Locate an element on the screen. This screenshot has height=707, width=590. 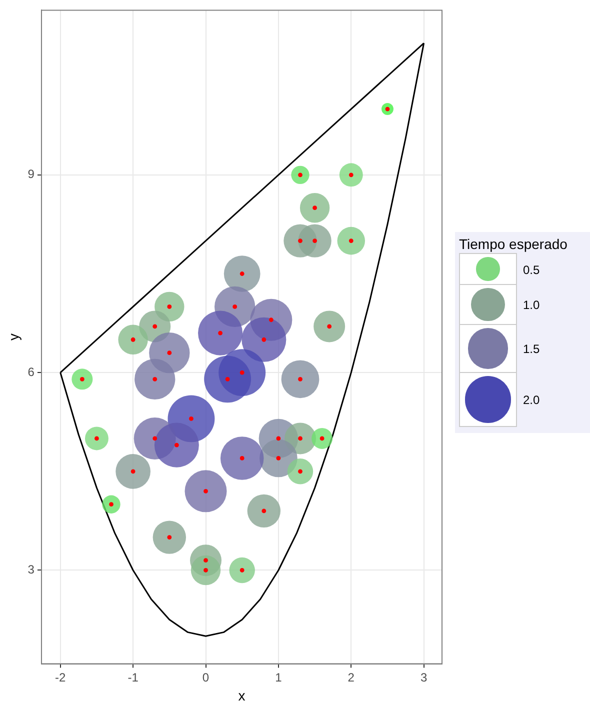
x-tick-label: -1 is located at coordinates (133, 677).